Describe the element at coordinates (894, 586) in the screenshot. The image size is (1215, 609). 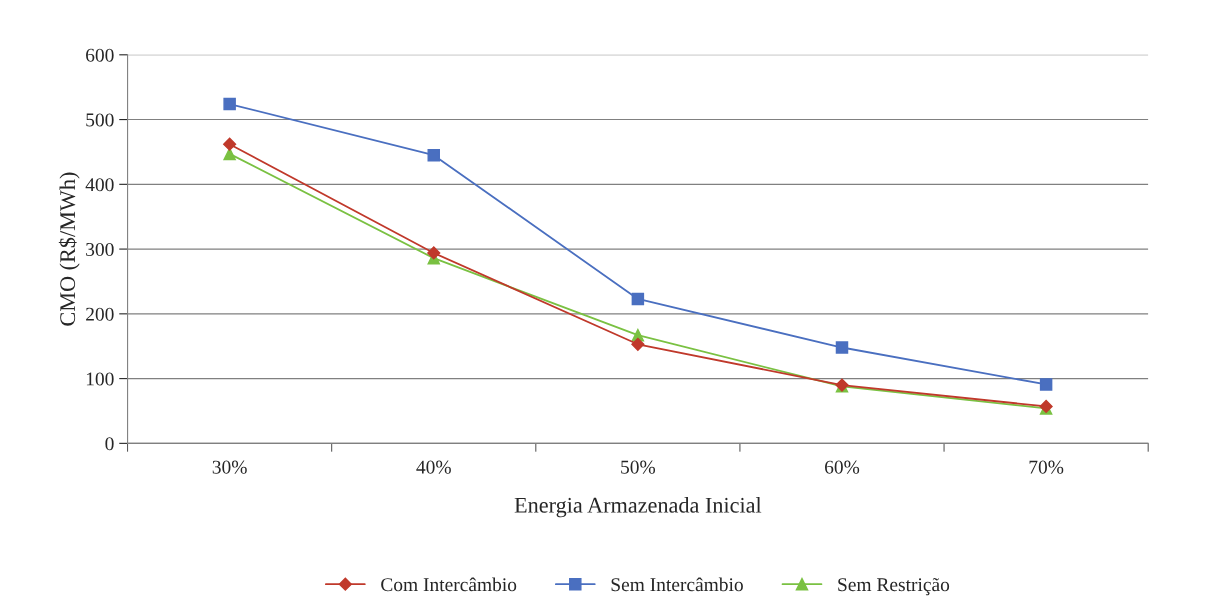
I see `legend-label: Sem Restrição` at that location.